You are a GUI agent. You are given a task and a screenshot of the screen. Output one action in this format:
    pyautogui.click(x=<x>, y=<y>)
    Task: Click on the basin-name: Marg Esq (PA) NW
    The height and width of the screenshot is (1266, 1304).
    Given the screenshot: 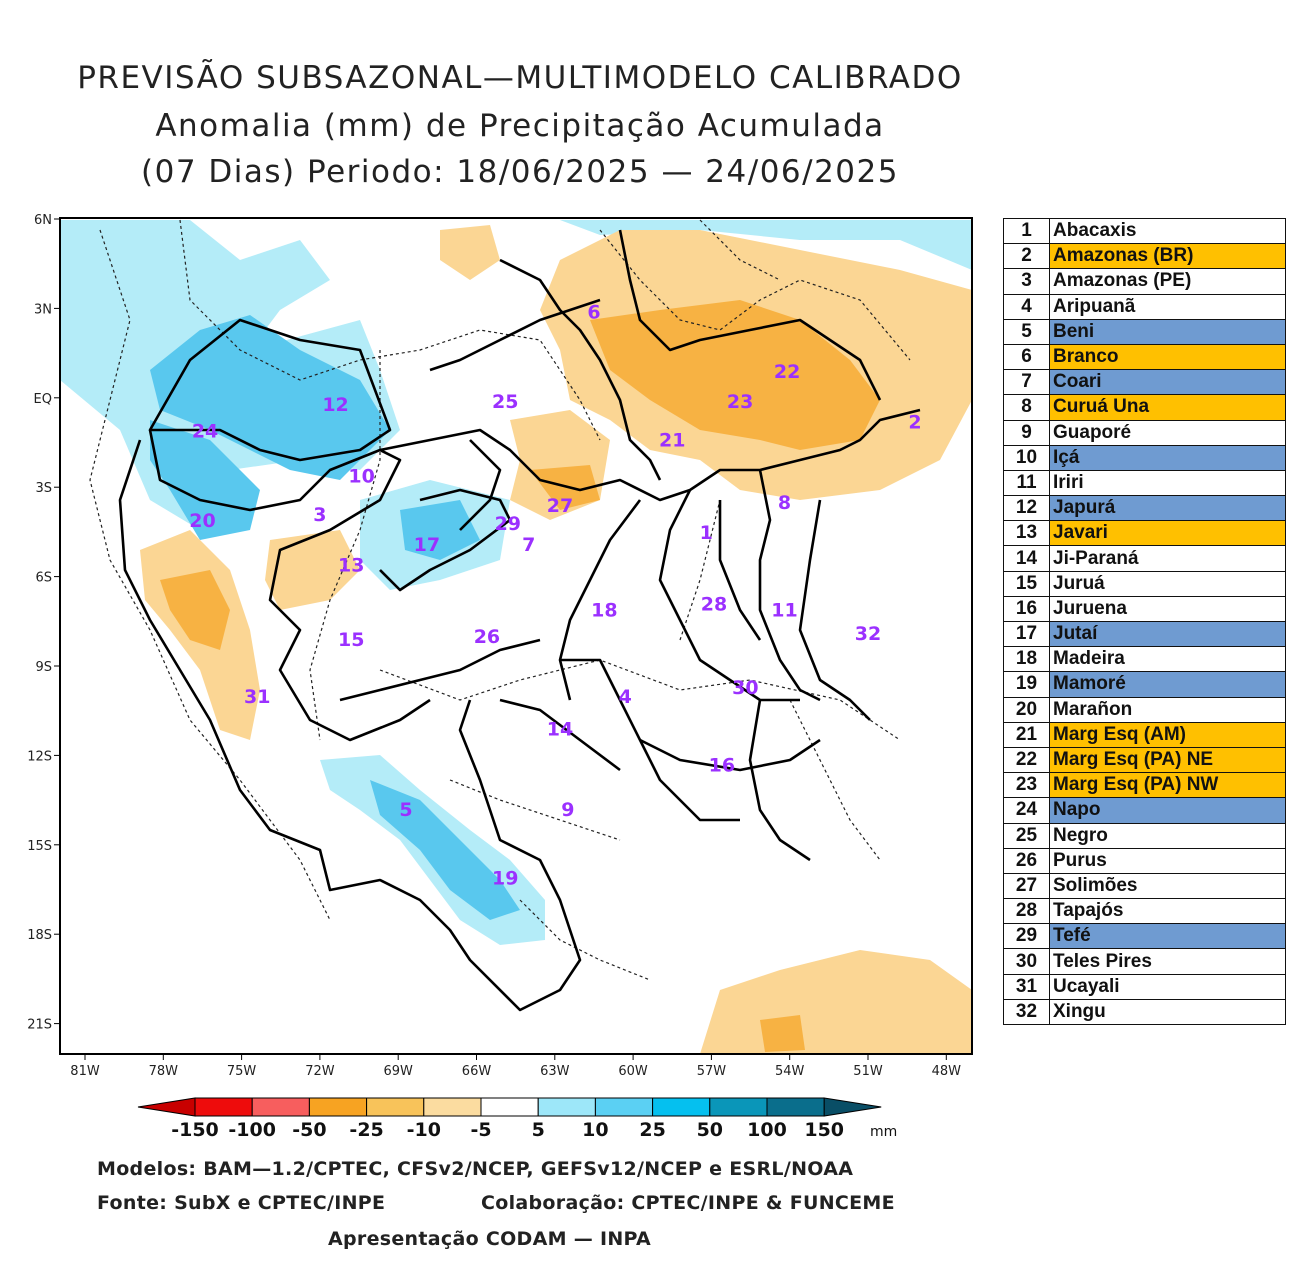 What is the action you would take?
    pyautogui.click(x=1167, y=785)
    